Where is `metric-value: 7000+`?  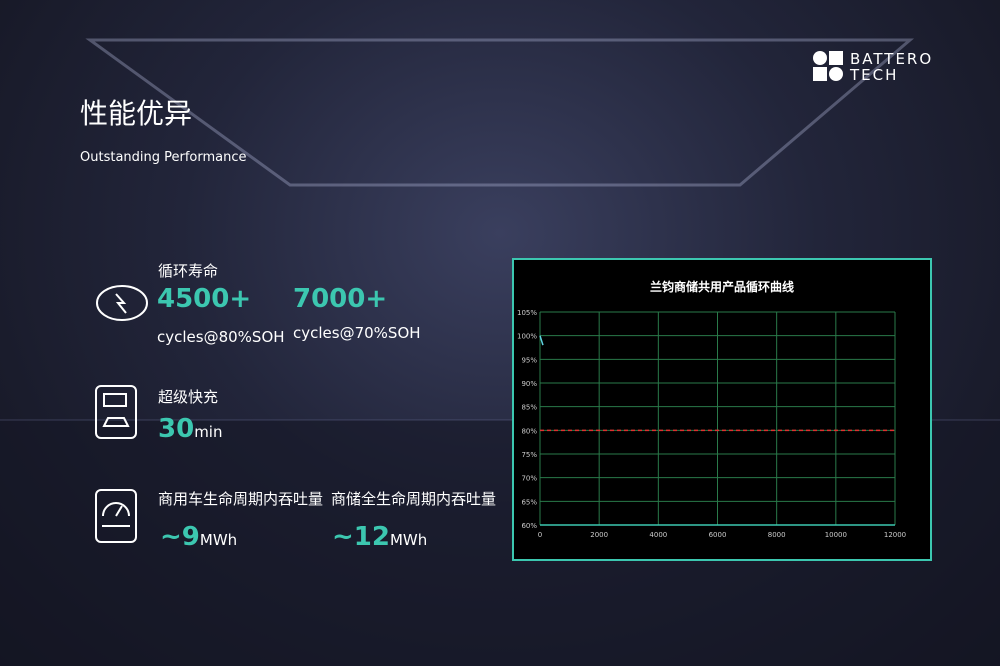
metric-value: 7000+ is located at coordinates (340, 299).